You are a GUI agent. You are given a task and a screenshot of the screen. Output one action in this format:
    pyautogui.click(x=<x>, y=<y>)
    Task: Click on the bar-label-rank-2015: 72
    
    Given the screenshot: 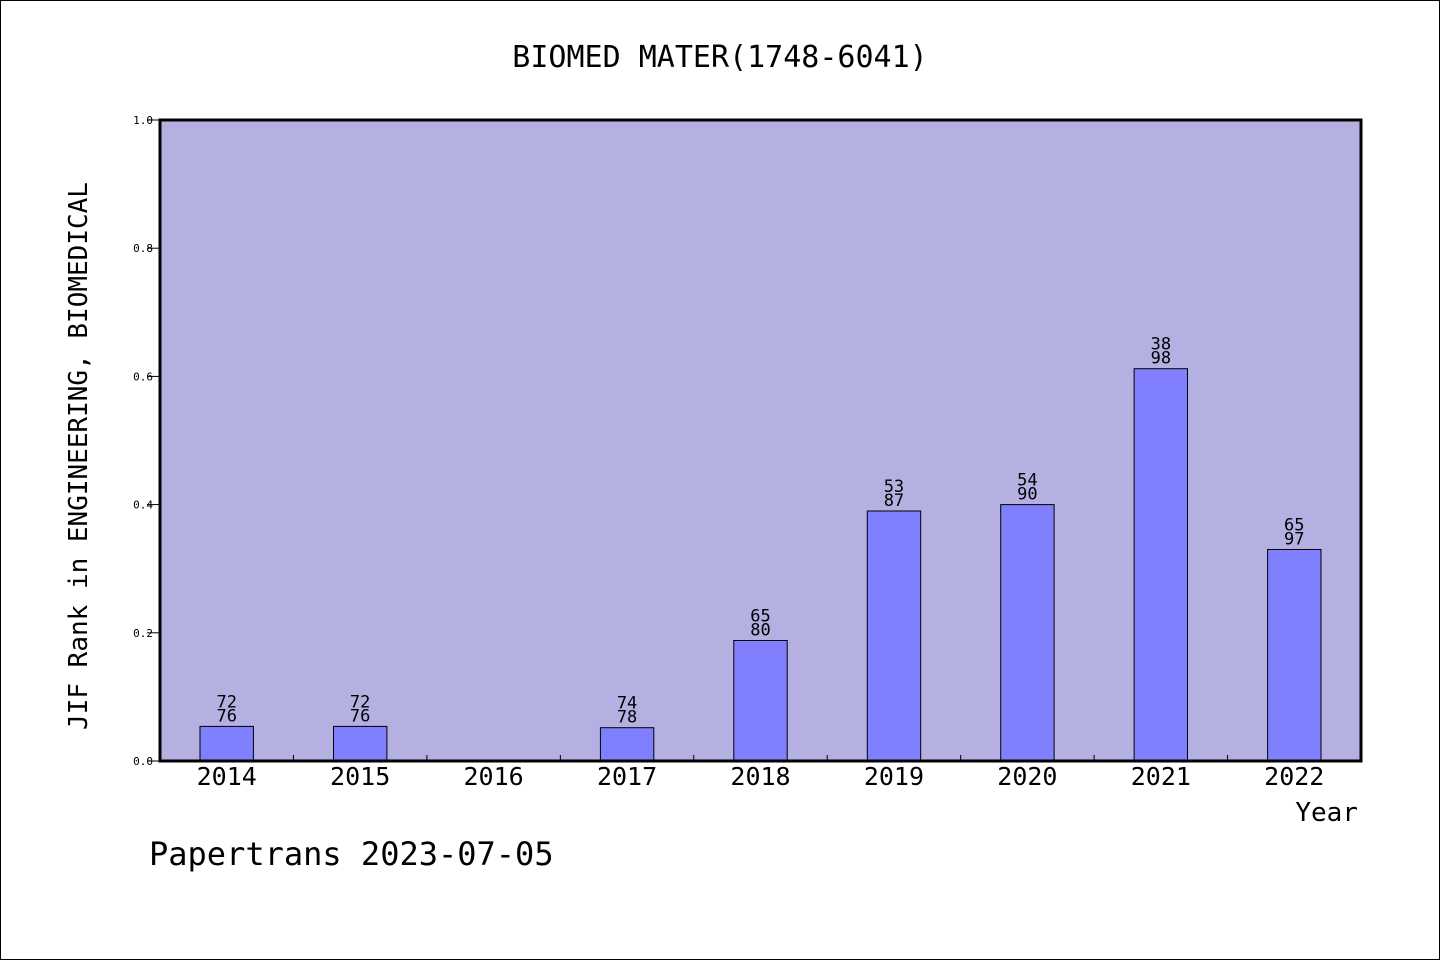 What is the action you would take?
    pyautogui.click(x=360, y=702)
    